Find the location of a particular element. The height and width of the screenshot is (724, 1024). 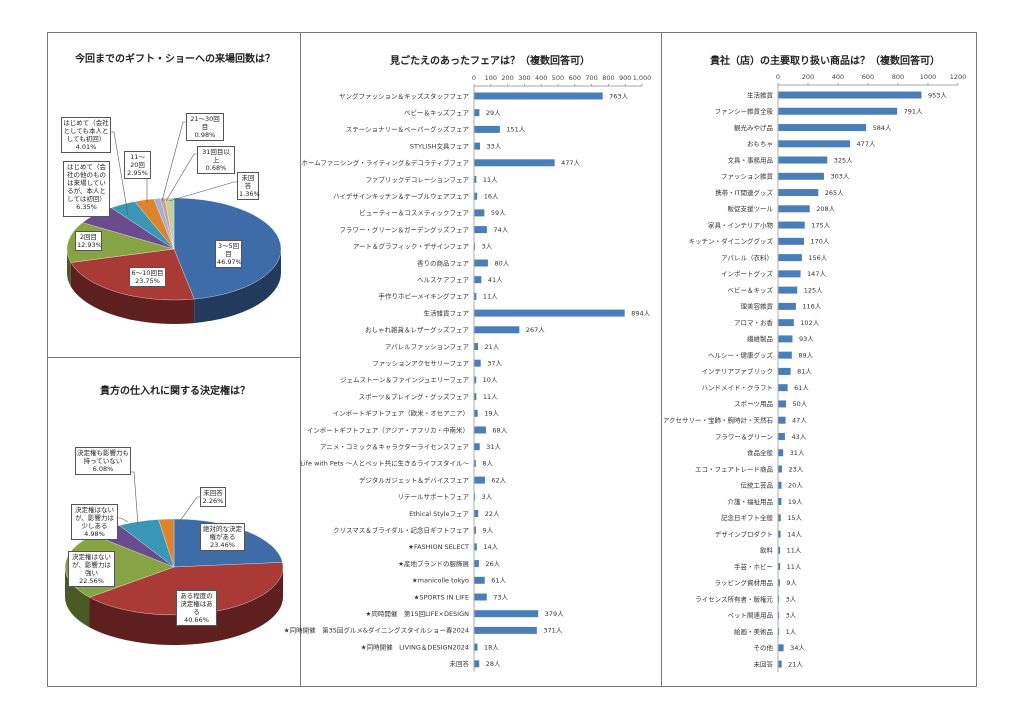

x-tick-label: 400 is located at coordinates (541, 78).